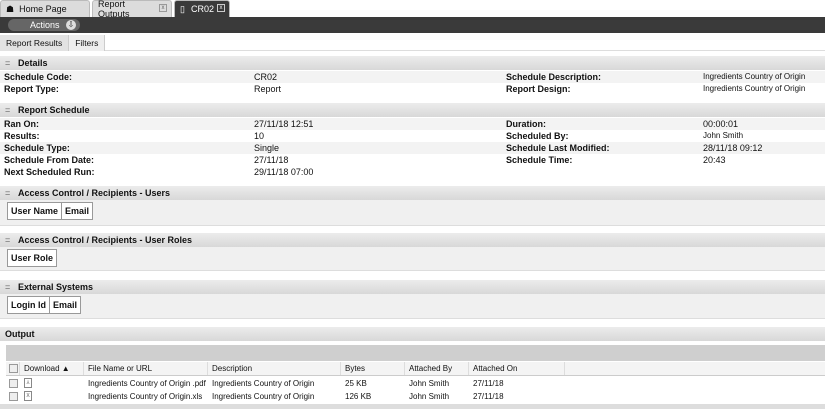 This screenshot has width=825, height=409. Describe the element at coordinates (537, 136) in the screenshot. I see `scheduled-by-label: Scheduled By:` at that location.